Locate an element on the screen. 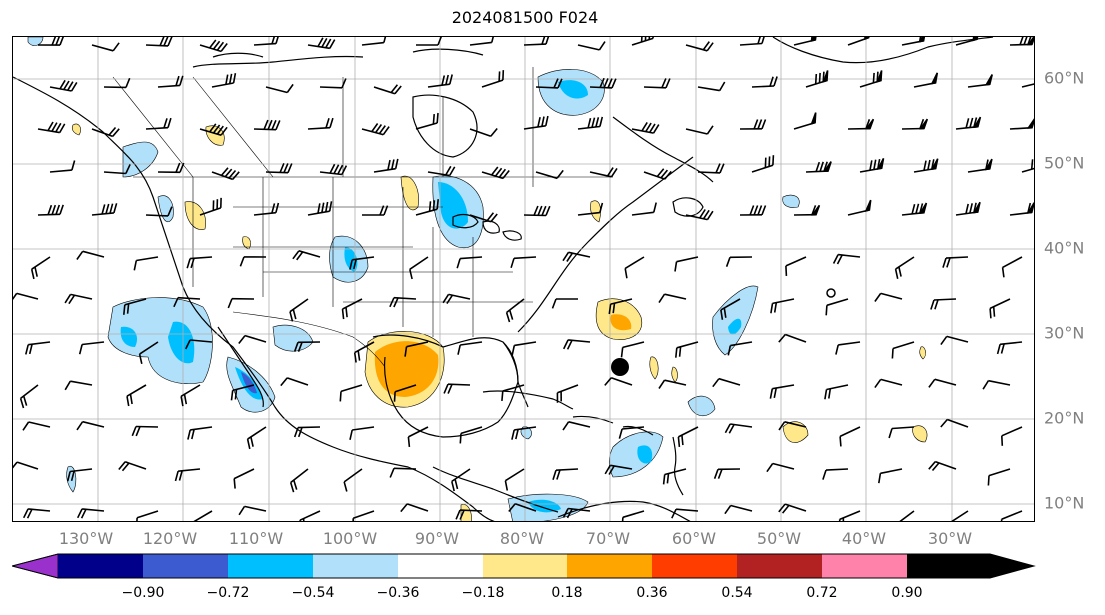 The image size is (1105, 615). colorbar-tick-label: 0.72 is located at coordinates (822, 593).